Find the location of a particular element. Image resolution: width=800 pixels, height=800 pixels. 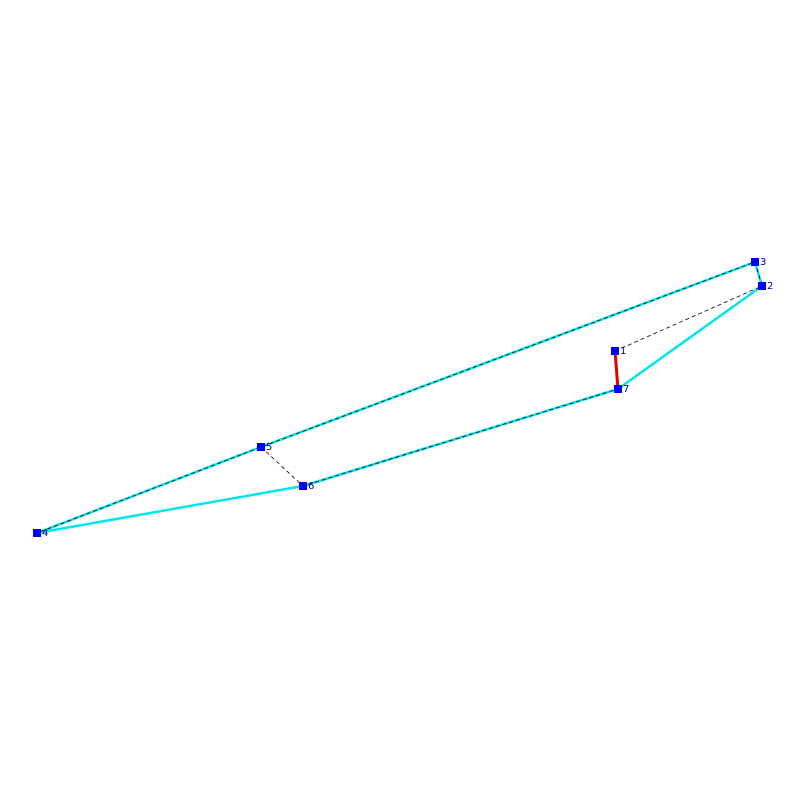

node-label: 6 is located at coordinates (311, 486).